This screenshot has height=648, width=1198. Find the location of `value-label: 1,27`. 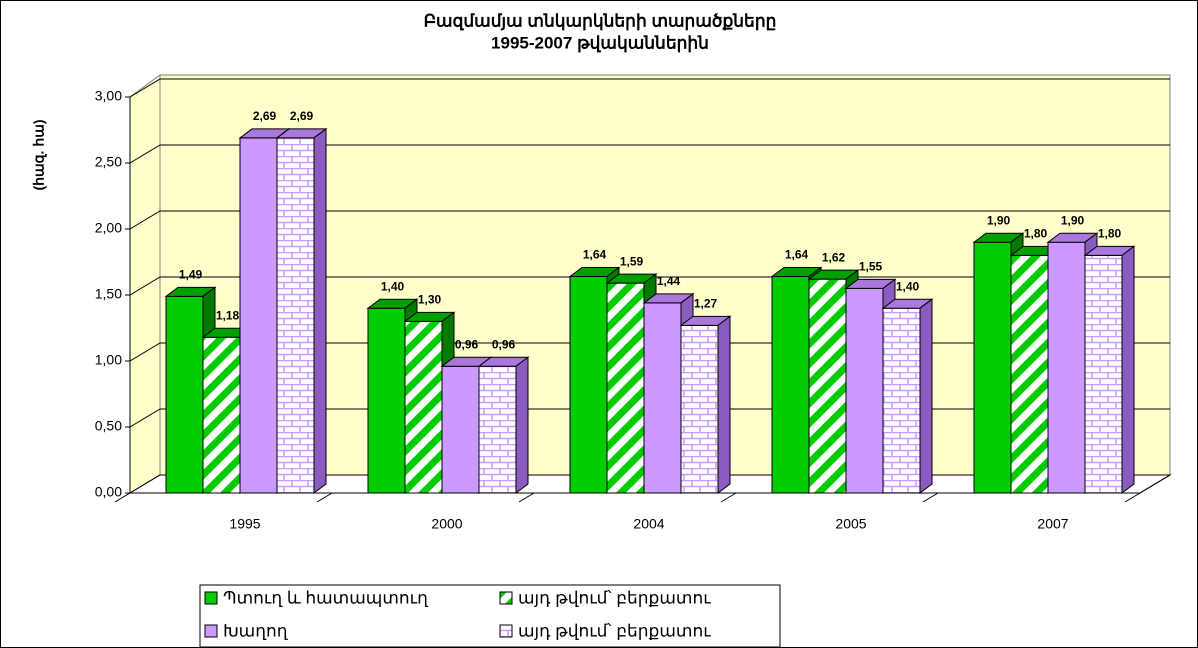

value-label: 1,27 is located at coordinates (706, 304).